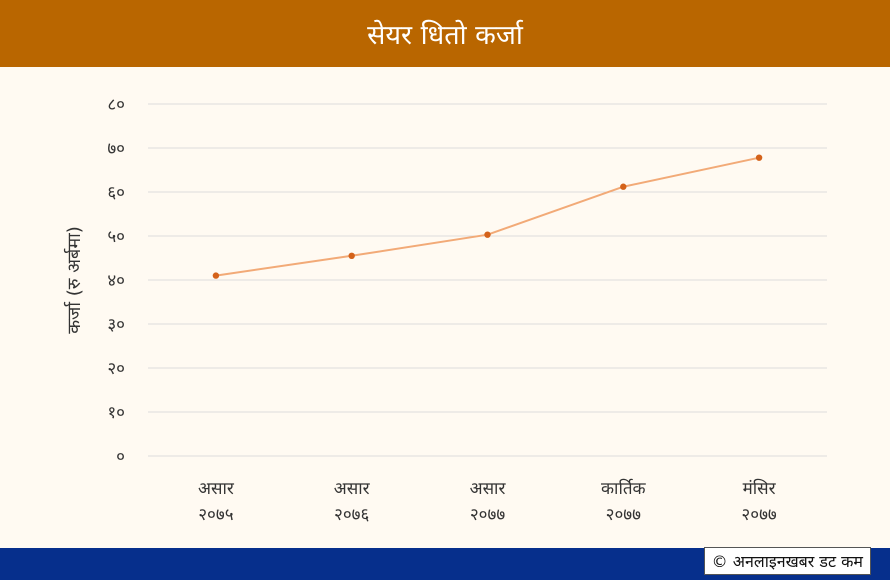 The image size is (890, 580). I want to click on y-tick-label: ०, so click(120, 457).